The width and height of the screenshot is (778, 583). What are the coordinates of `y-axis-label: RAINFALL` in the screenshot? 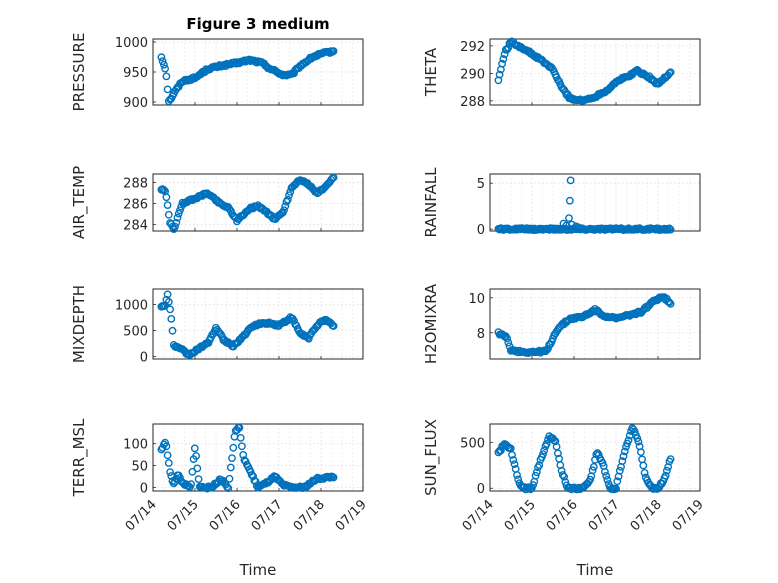 It's located at (431, 202).